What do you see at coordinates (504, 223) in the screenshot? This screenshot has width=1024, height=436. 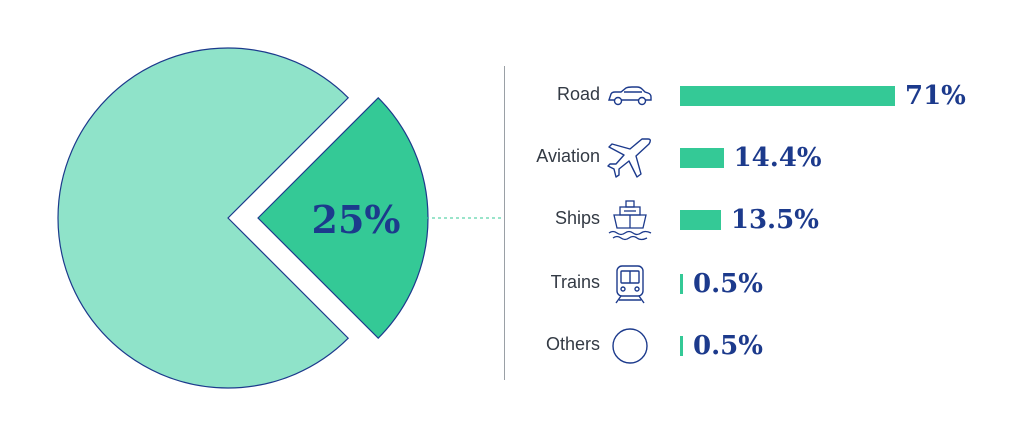 I see `divider-line` at bounding box center [504, 223].